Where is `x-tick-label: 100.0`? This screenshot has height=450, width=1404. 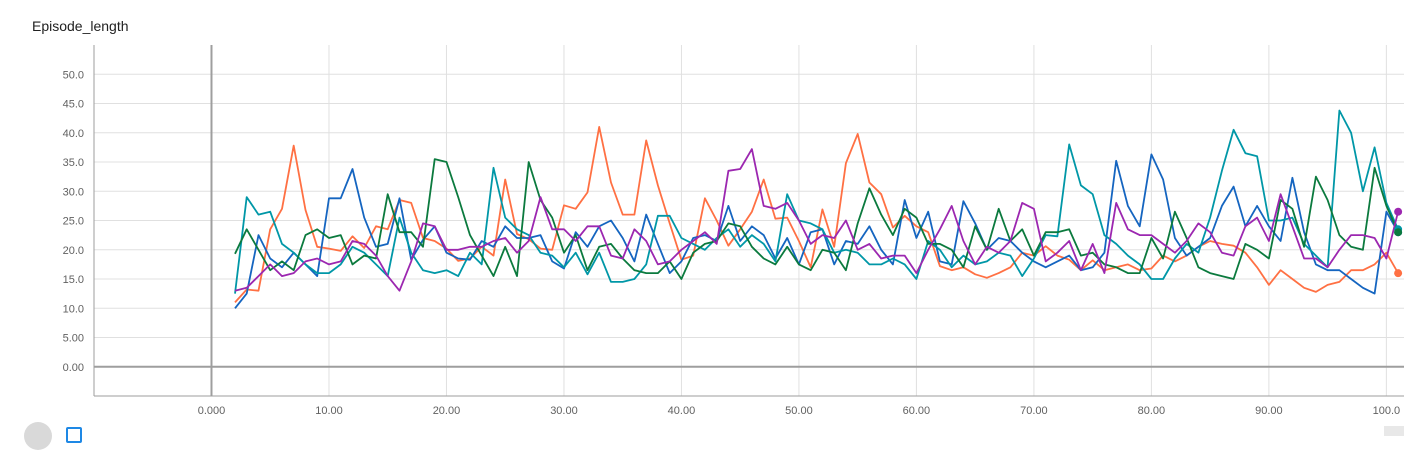 x-tick-label: 100.0 is located at coordinates (1387, 411).